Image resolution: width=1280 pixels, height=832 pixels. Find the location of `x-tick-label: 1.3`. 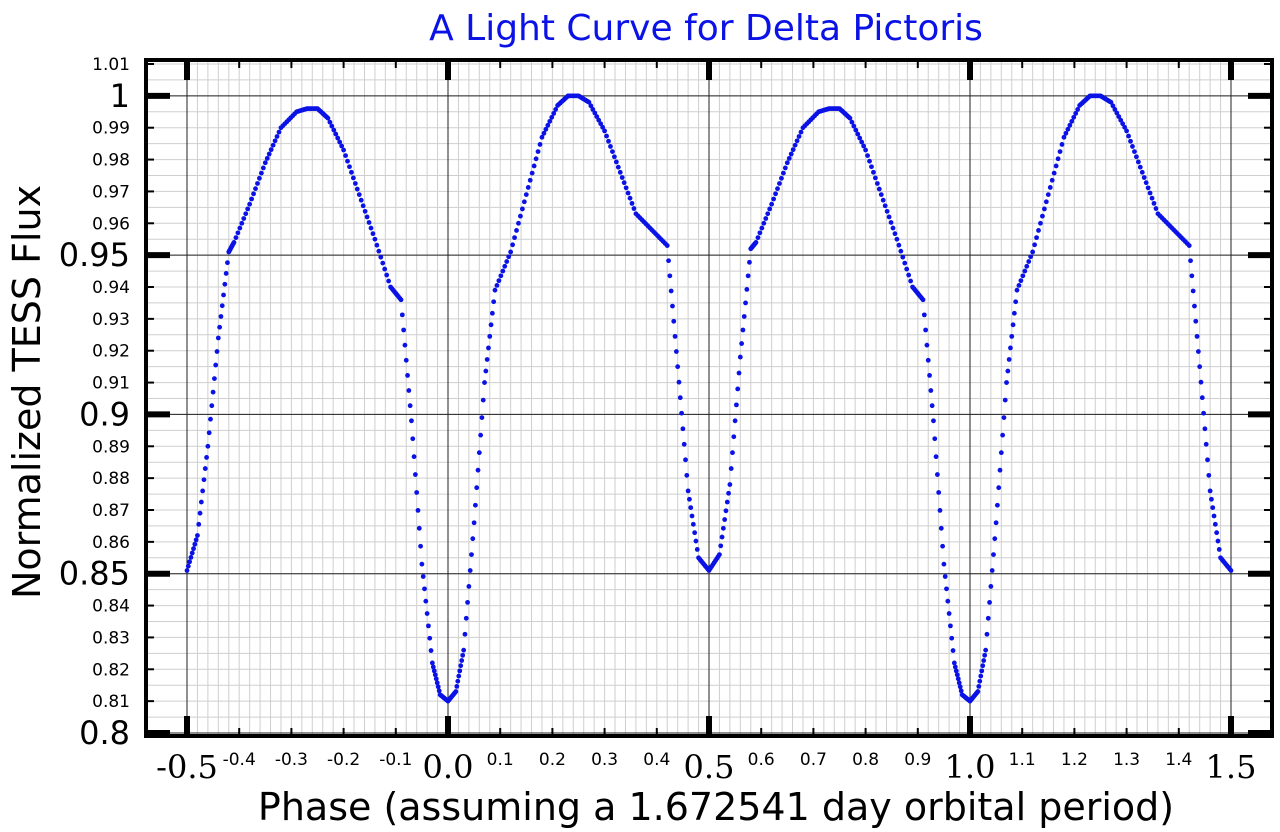

x-tick-label: 1.3 is located at coordinates (1126, 760).